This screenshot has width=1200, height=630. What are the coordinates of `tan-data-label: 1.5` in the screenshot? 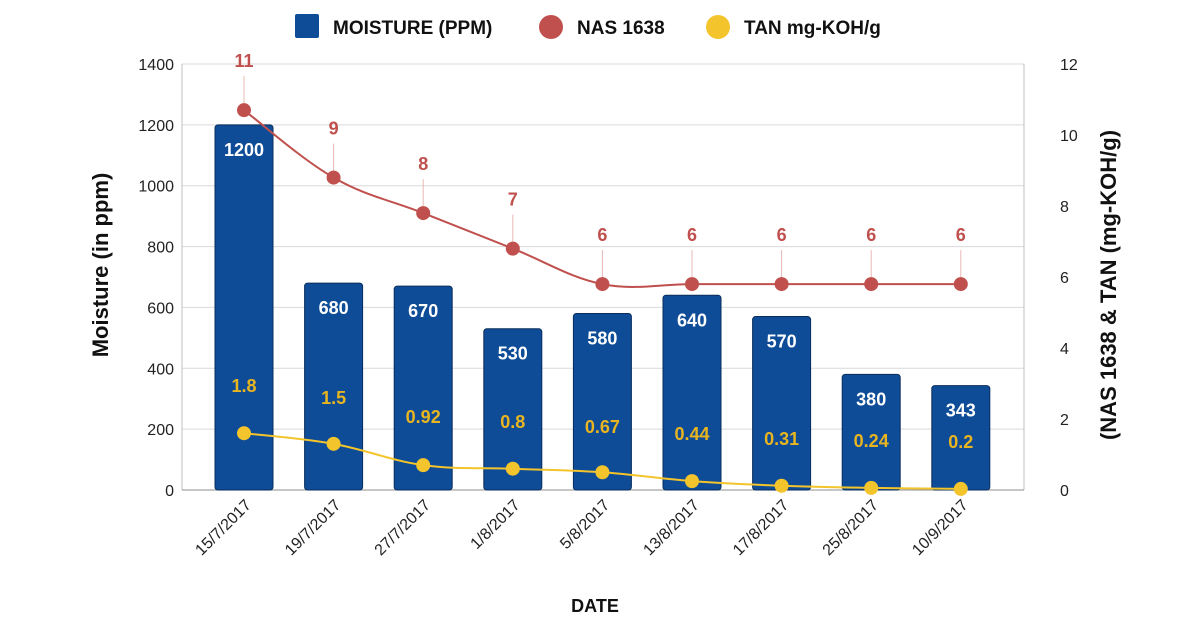 It's located at (333, 398).